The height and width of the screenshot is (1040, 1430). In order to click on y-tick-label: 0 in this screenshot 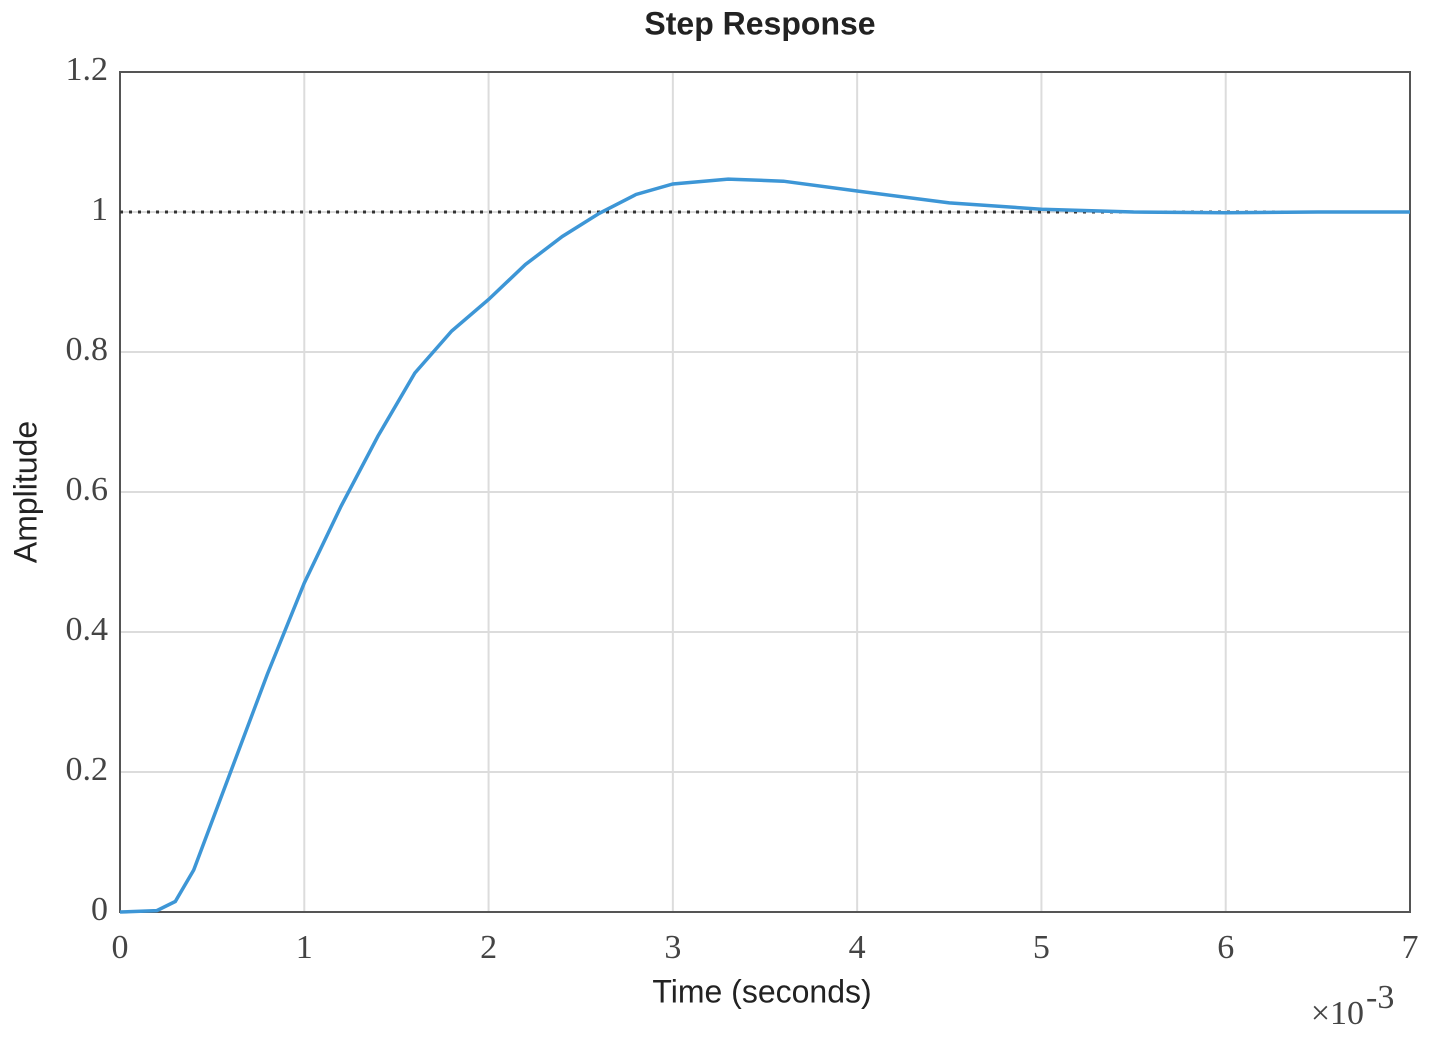, I will do `click(99, 909)`.